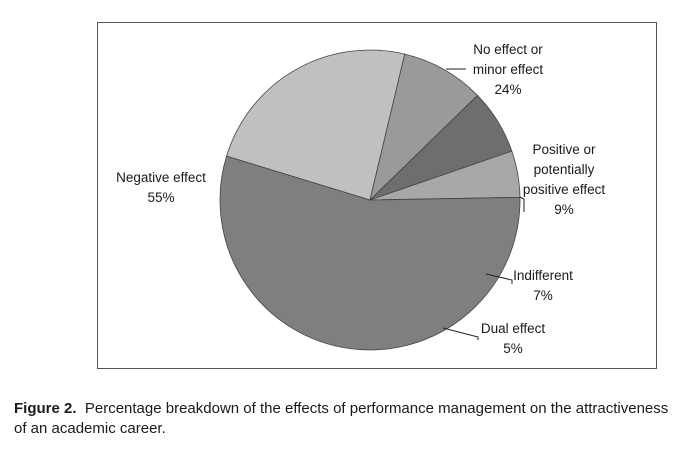 The height and width of the screenshot is (449, 697). Describe the element at coordinates (564, 149) in the screenshot. I see `slice-name-line: Positive or` at that location.